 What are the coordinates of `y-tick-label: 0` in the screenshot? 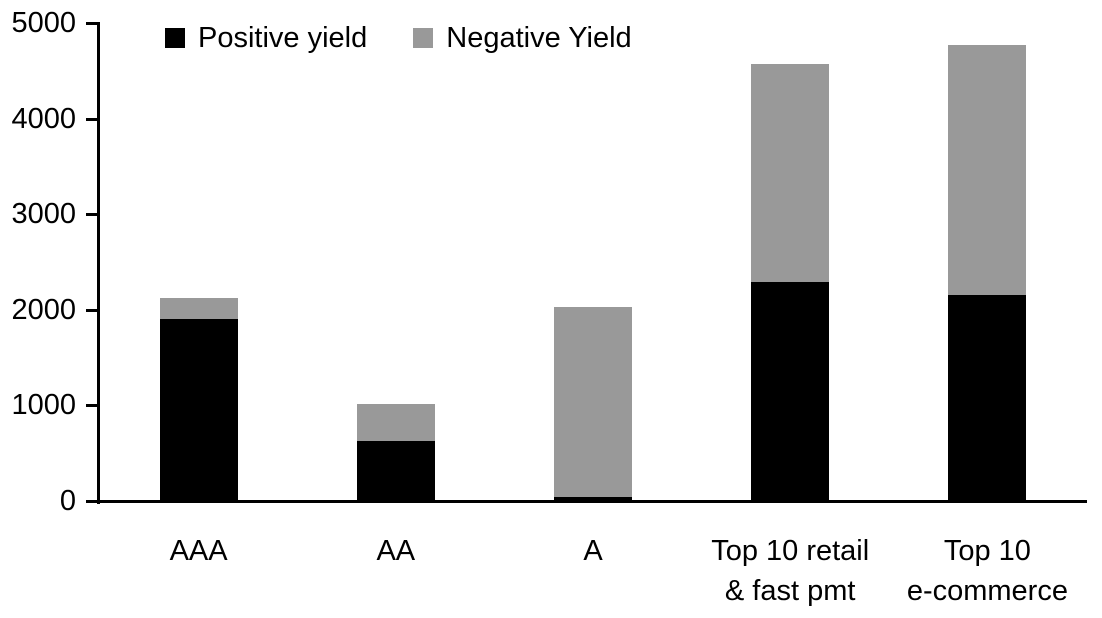 It's located at (67, 501).